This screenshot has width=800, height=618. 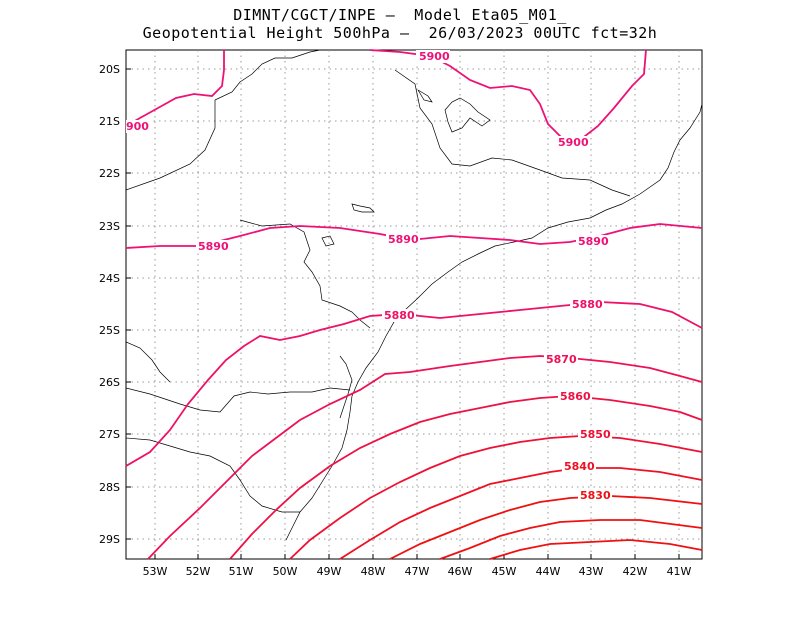 I want to click on contour-label-5890-c: 5890, so click(x=593, y=241).